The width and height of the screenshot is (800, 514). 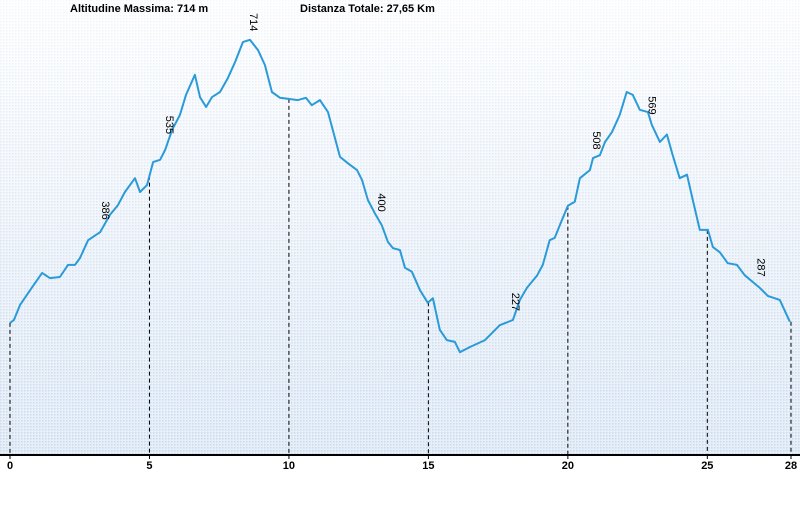 I want to click on x-tick-label: 5, so click(x=149, y=466).